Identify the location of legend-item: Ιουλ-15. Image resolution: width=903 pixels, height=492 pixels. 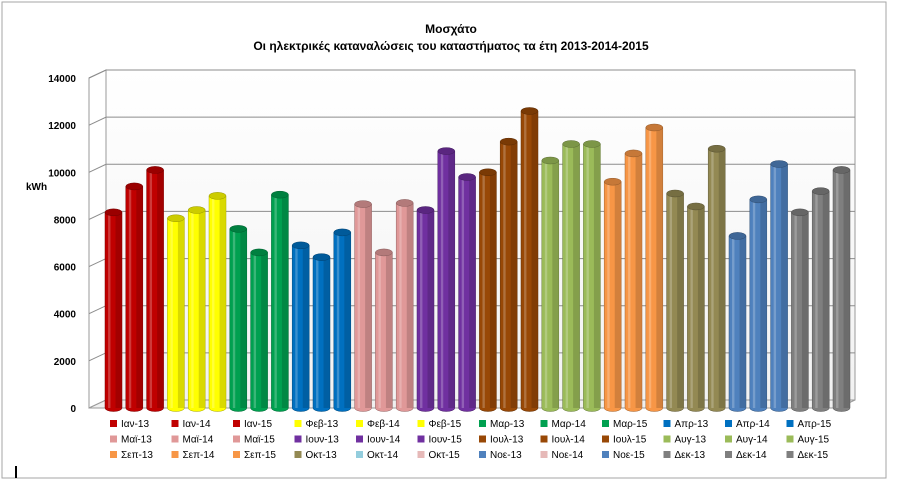
(624, 440).